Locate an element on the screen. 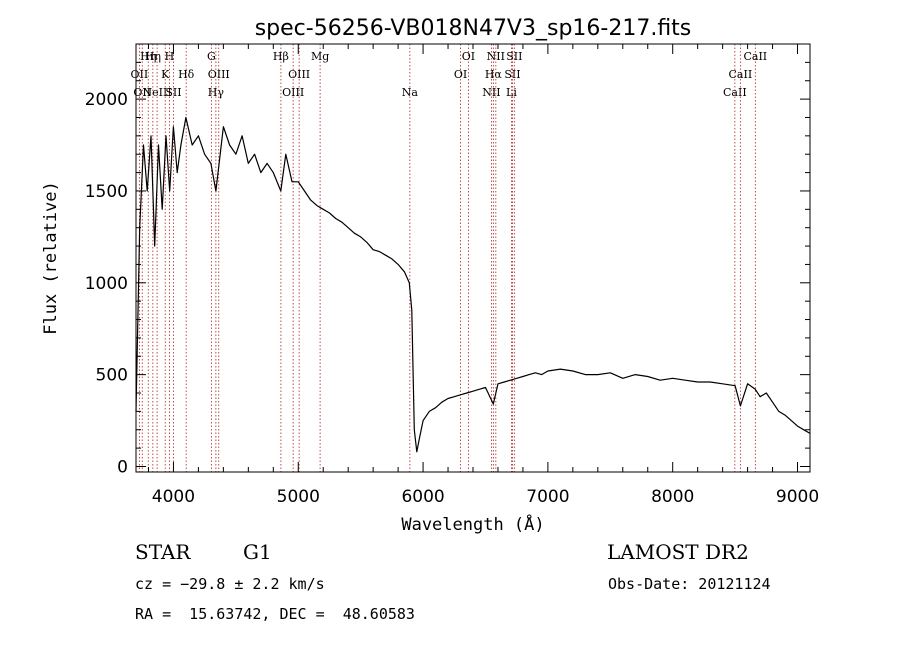  coordinates-text: RA = 15.63742, DEC = 48.60583 is located at coordinates (275, 614).